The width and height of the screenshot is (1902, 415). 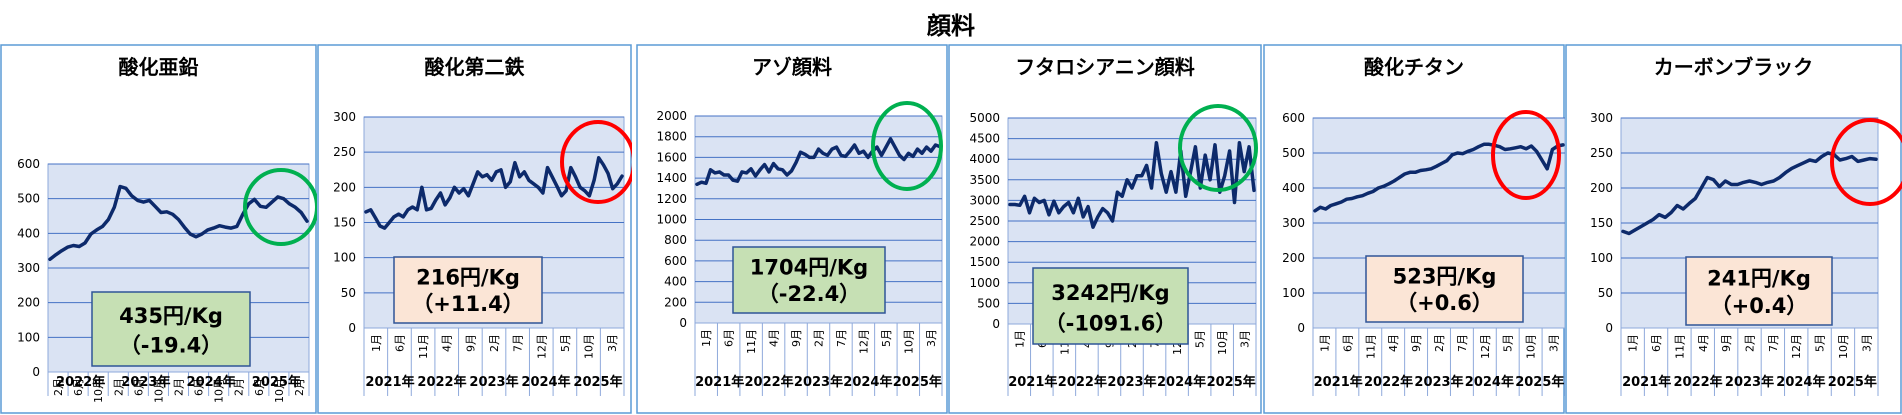 What do you see at coordinates (441, 382) in the screenshot?
I see `x-year-label: 2022年` at bounding box center [441, 382].